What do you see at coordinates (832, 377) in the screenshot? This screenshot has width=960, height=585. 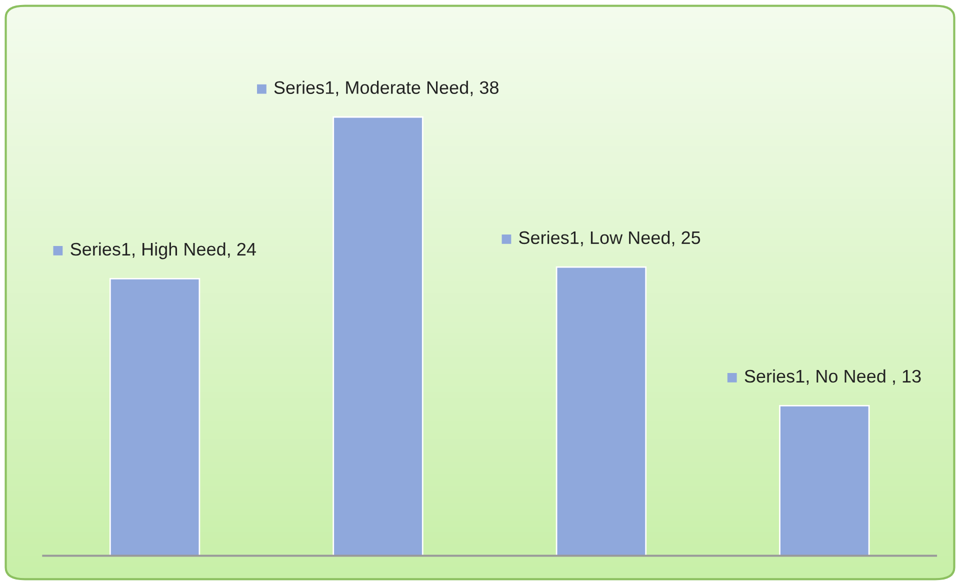 I see `data-label: Series1, No Need , 13` at bounding box center [832, 377].